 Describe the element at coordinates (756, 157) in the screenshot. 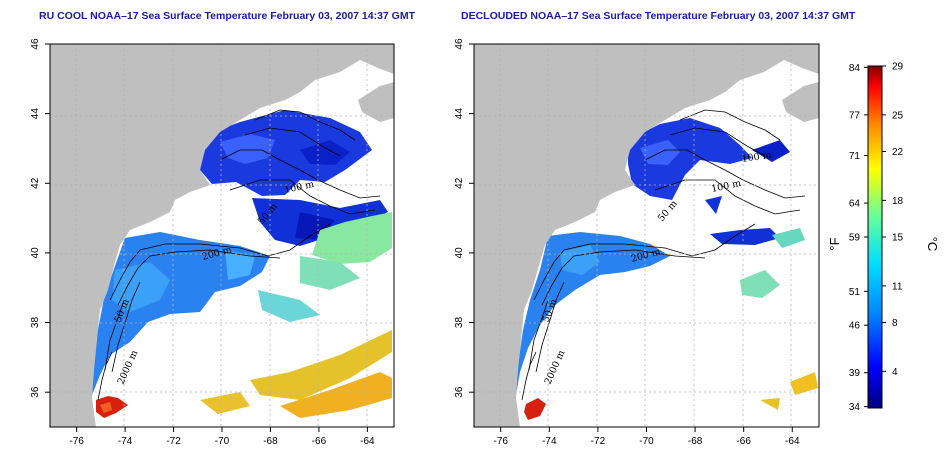

I see `isobath-label: 100 m` at that location.